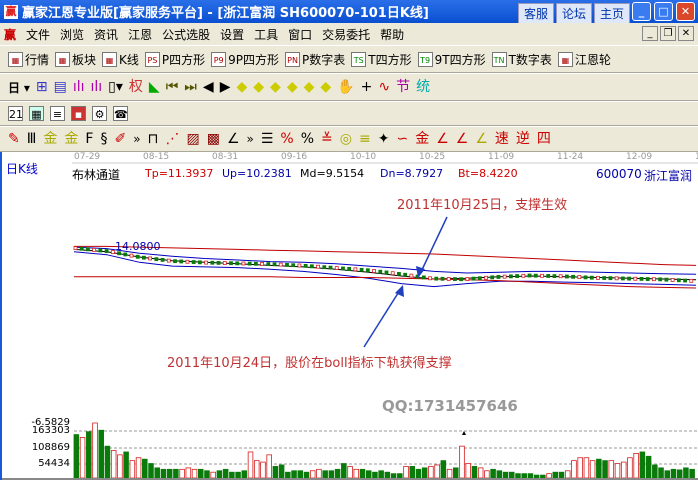 This screenshot has width=698, height=480. I want to click on mdi-minimize-button: _, so click(650, 33).